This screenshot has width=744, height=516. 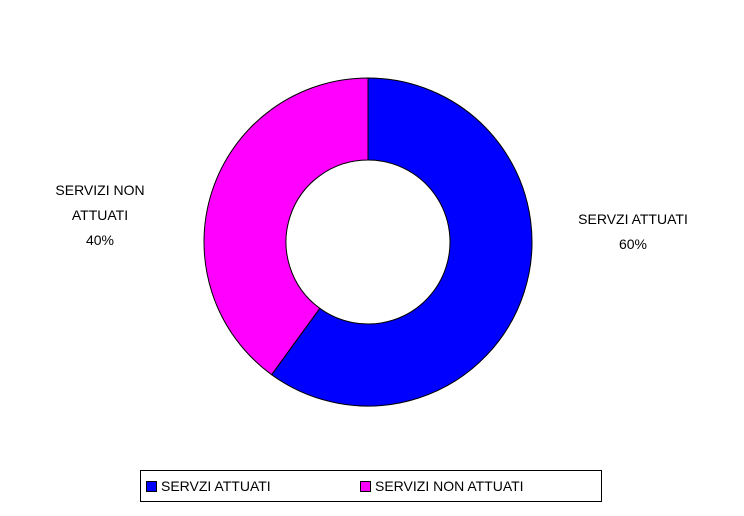 I want to click on legend-label: SERVZI ATTUATI, so click(x=216, y=486).